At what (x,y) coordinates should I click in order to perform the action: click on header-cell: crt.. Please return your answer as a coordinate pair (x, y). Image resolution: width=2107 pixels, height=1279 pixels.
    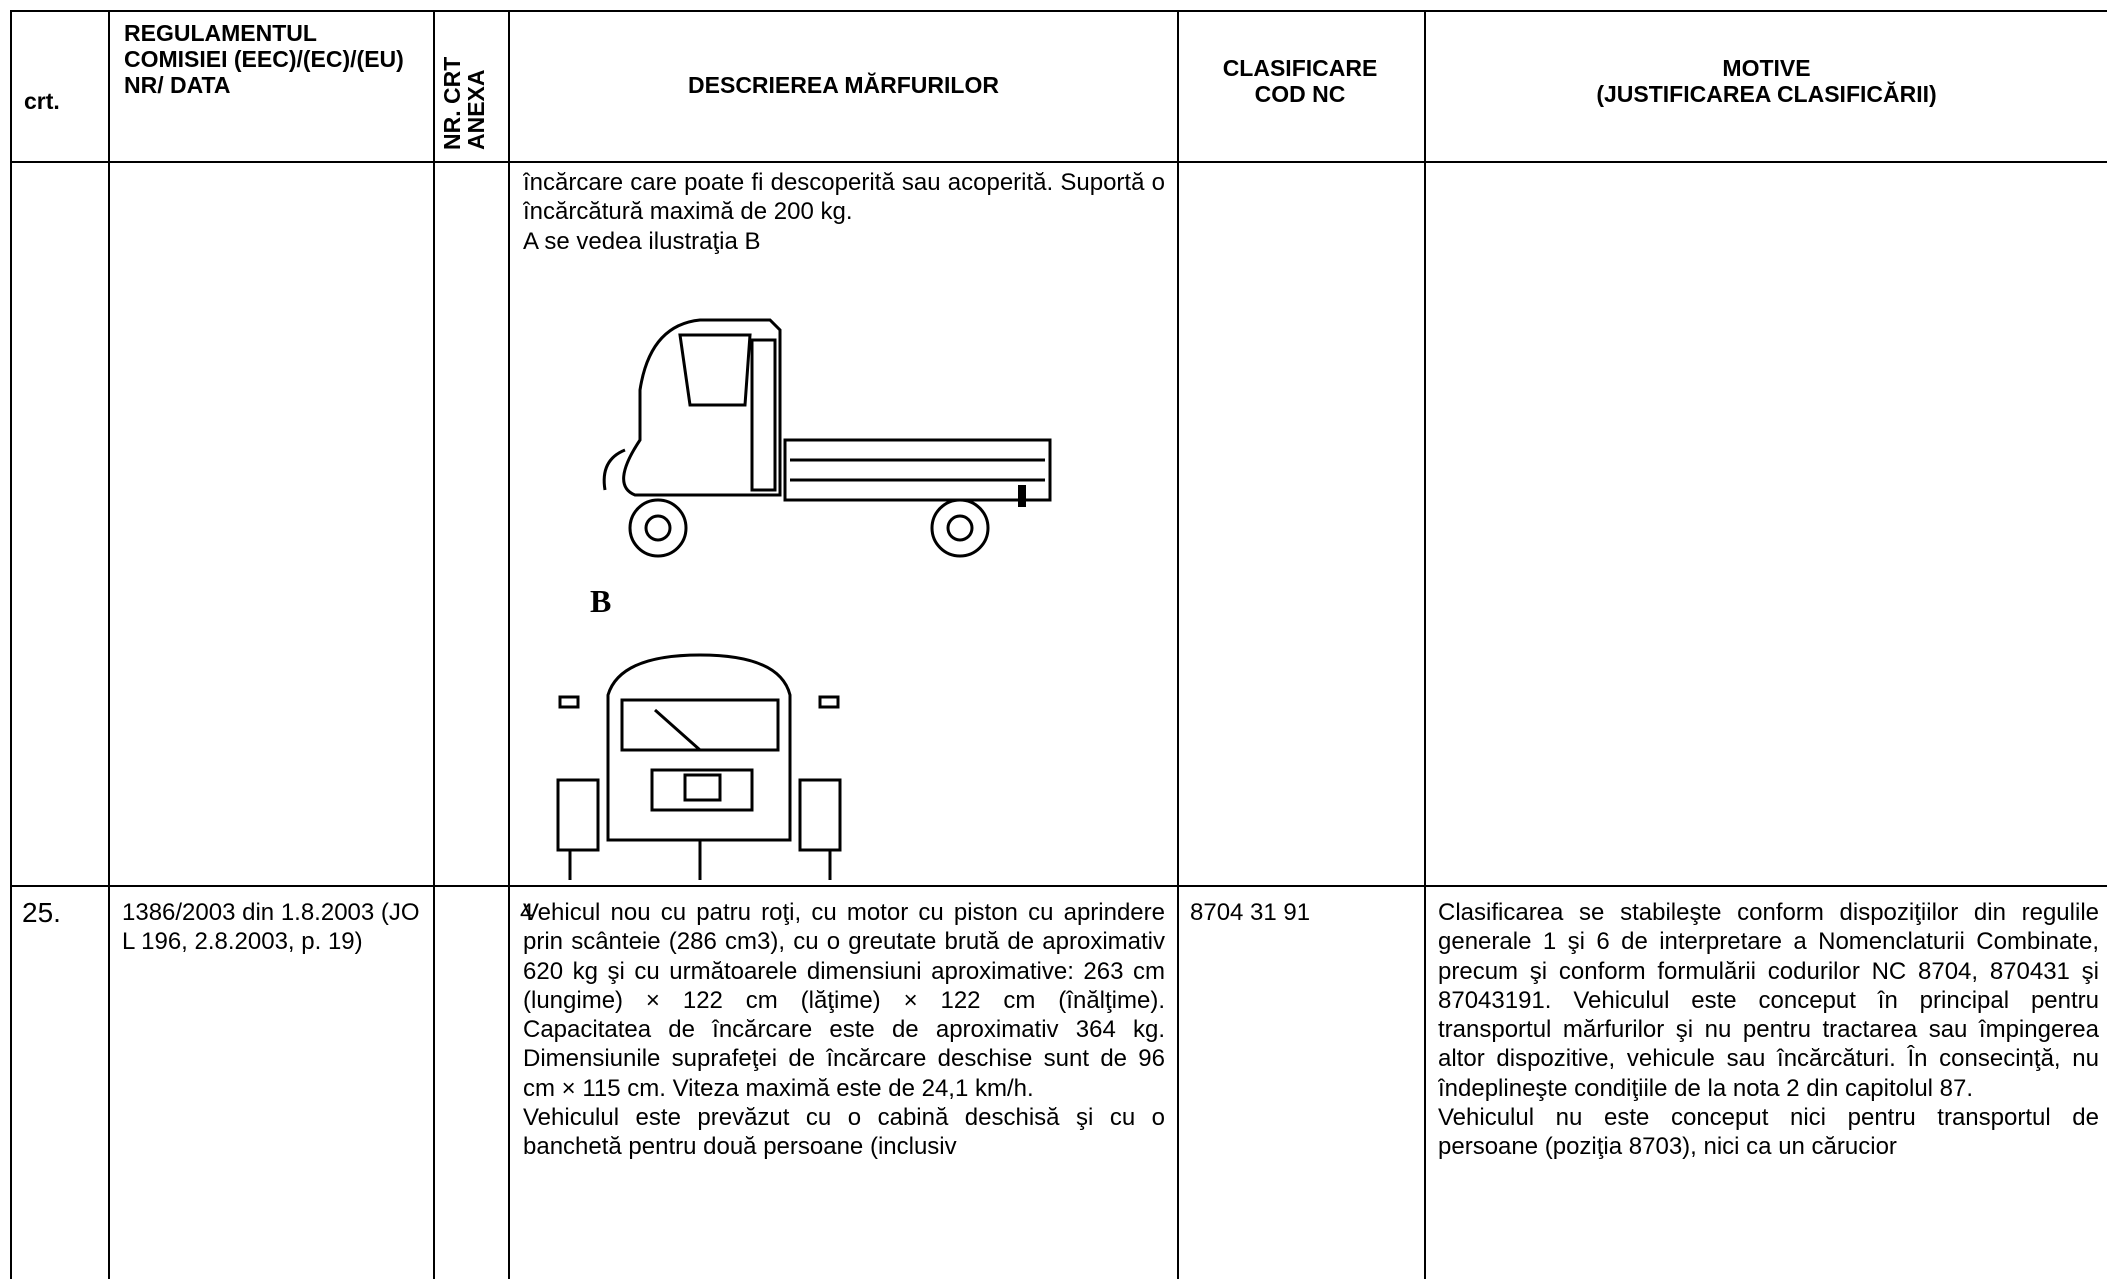
    Looking at the image, I should click on (42, 101).